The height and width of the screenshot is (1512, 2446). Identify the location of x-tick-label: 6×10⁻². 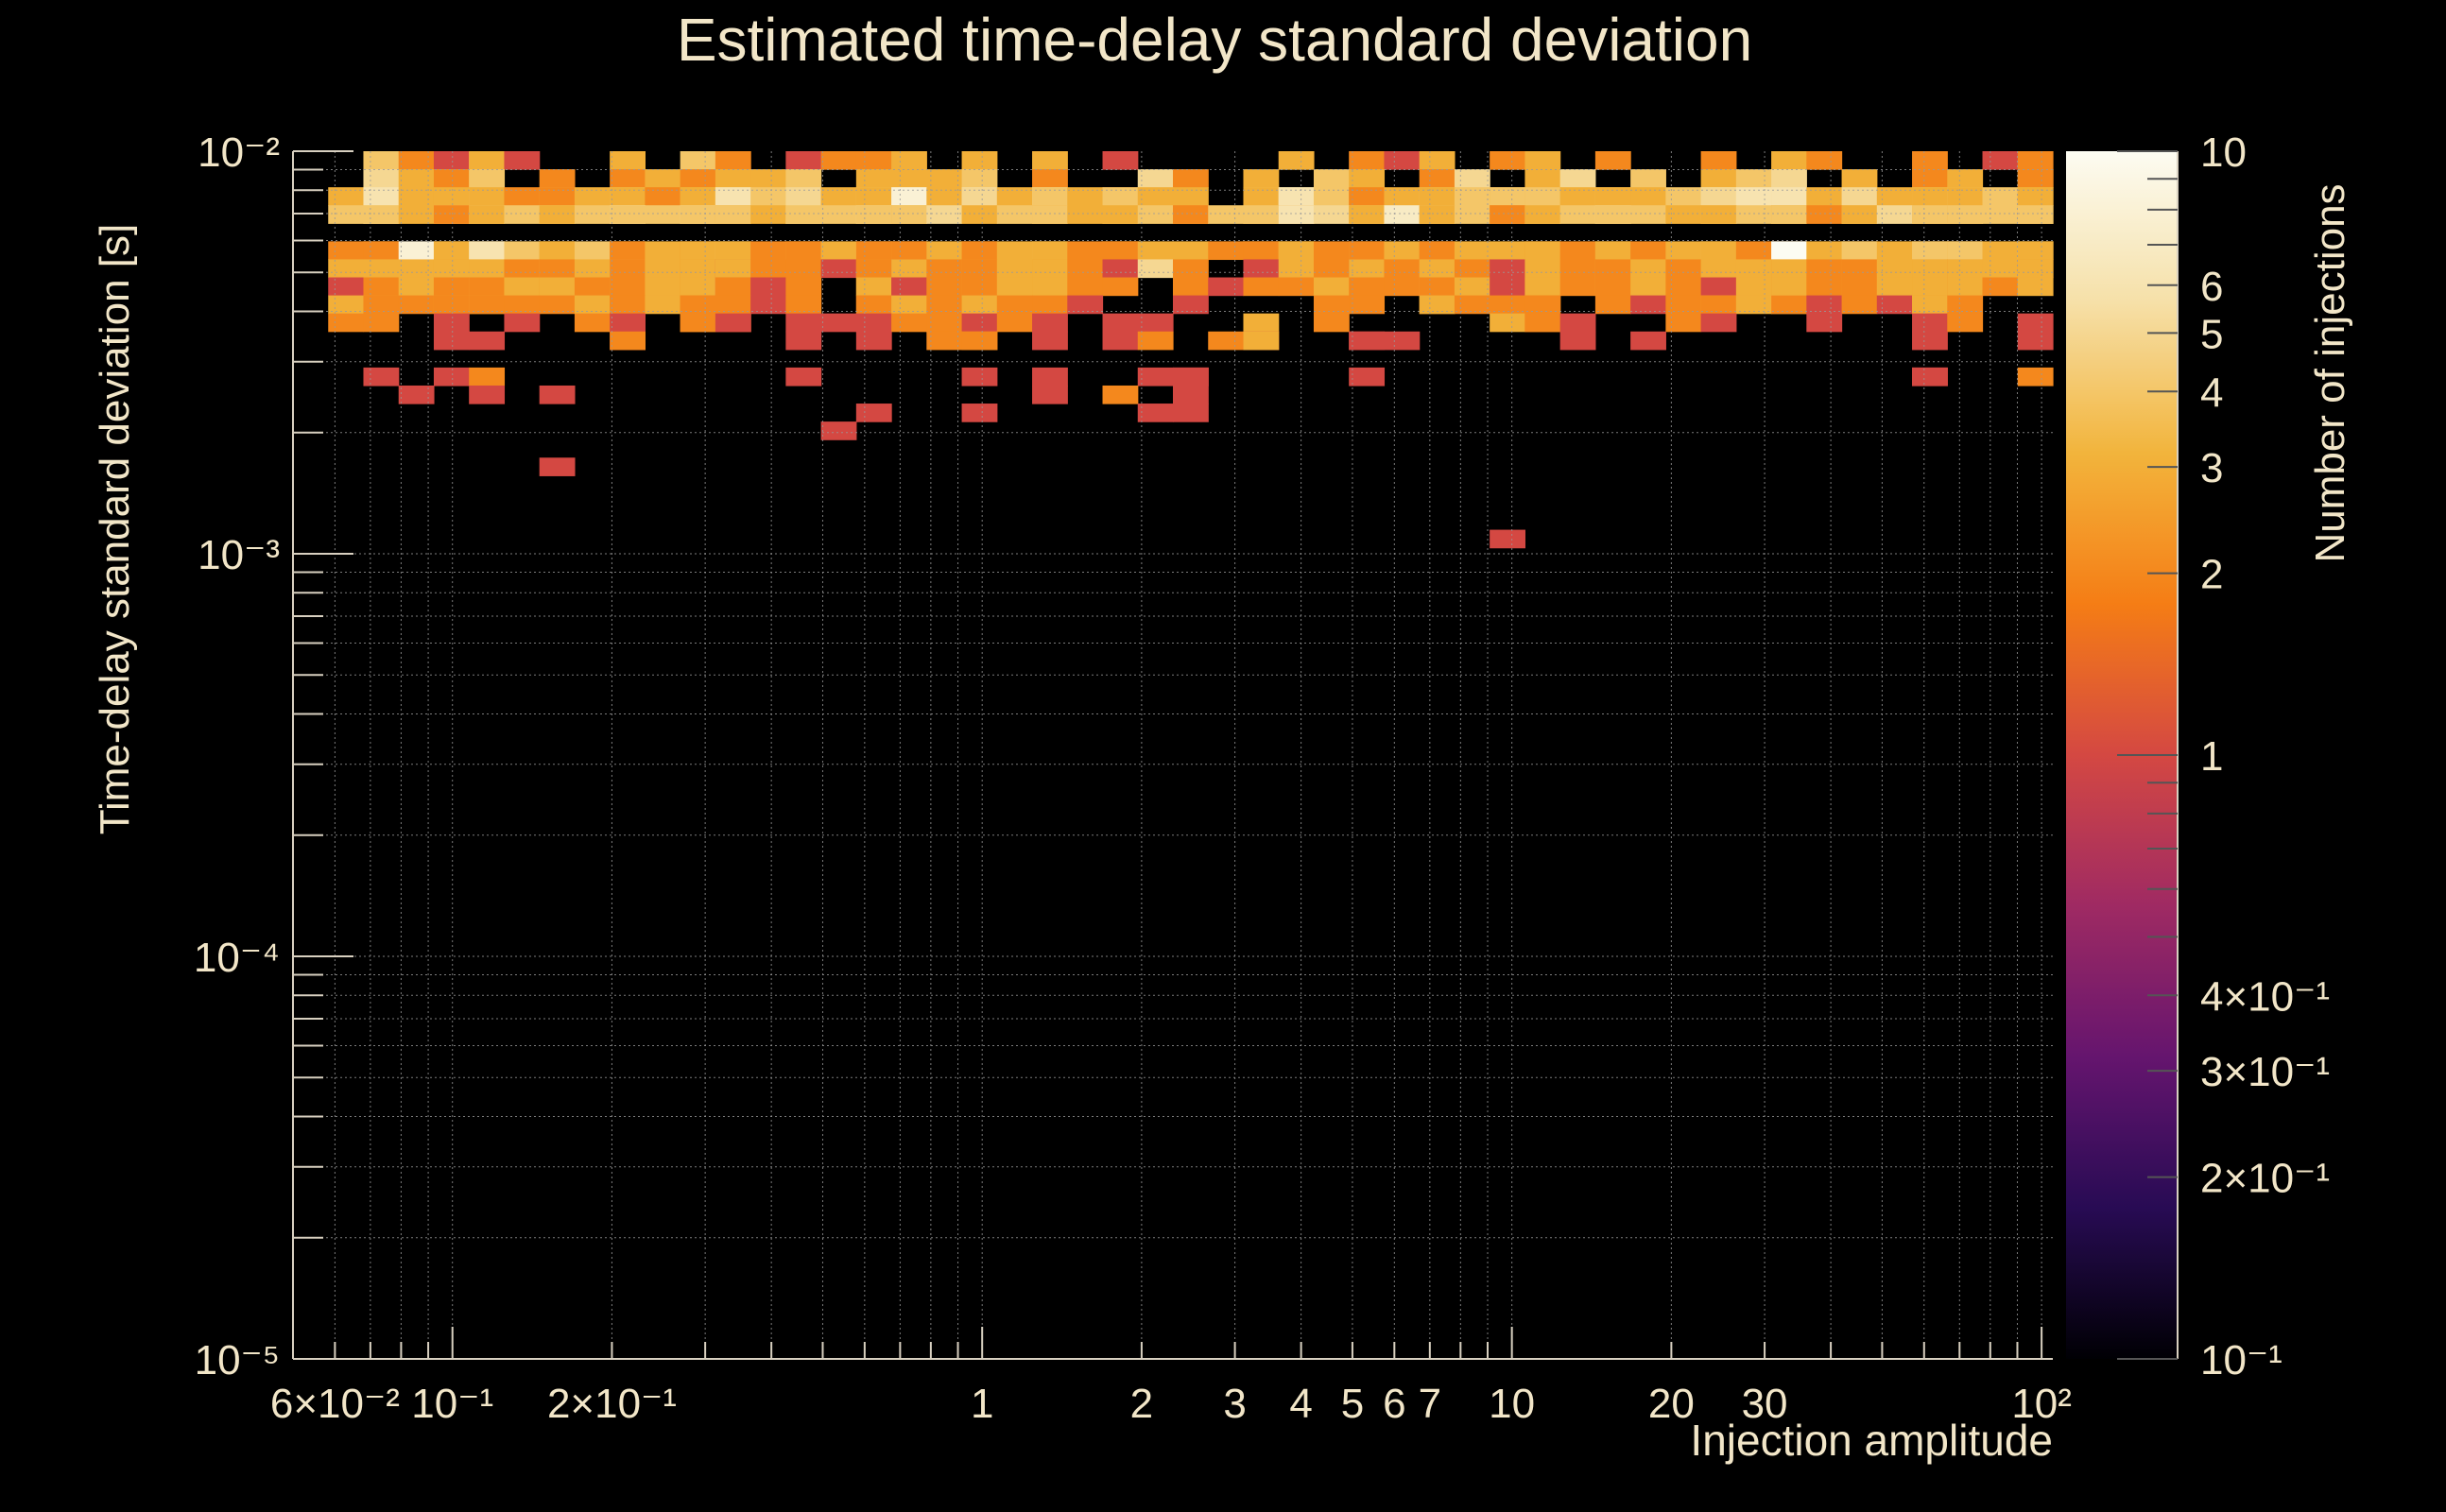
(335, 1404).